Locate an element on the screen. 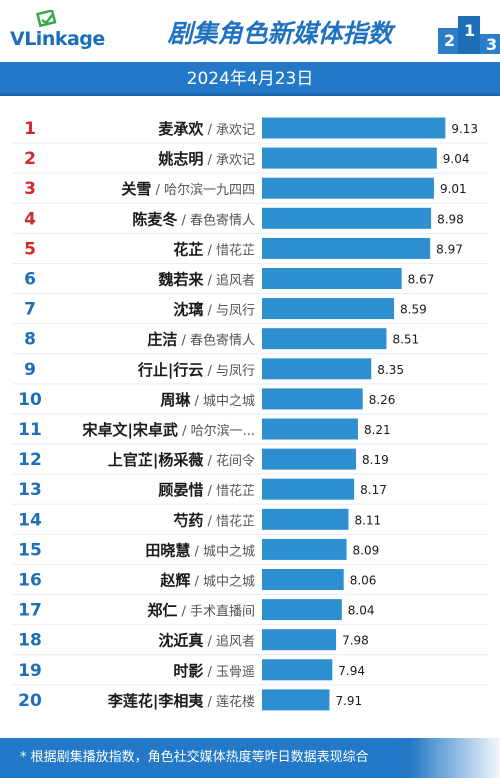 The height and width of the screenshot is (778, 500). rank-number: 2 is located at coordinates (30, 159).